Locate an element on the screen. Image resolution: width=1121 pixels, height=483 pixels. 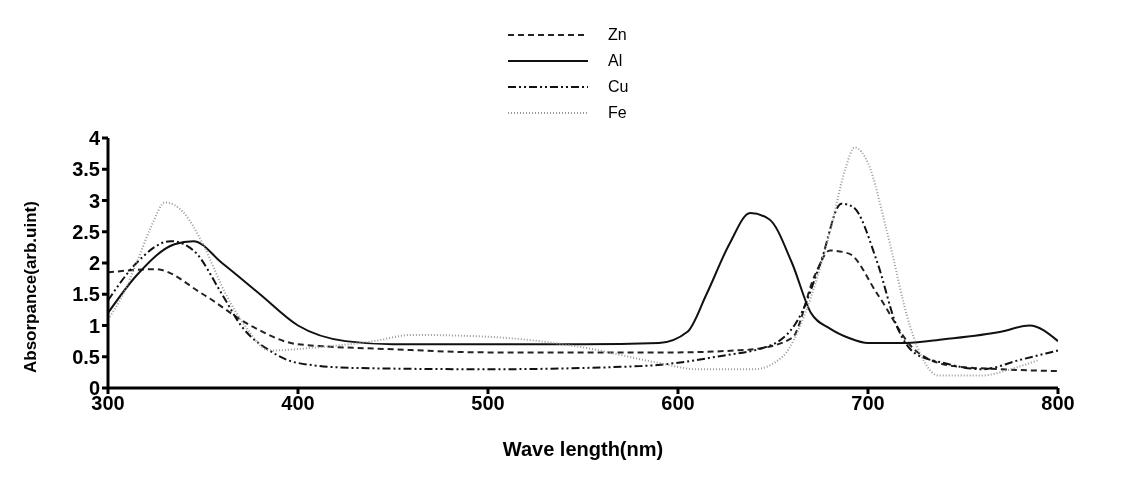
x-tick-label: 400 is located at coordinates (298, 403).